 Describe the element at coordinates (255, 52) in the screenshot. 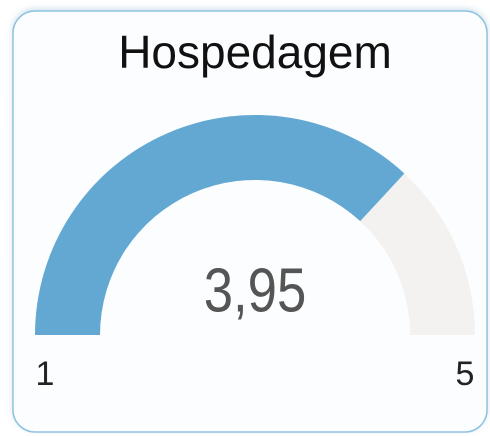

I see `chart-title: Hospedagem` at that location.